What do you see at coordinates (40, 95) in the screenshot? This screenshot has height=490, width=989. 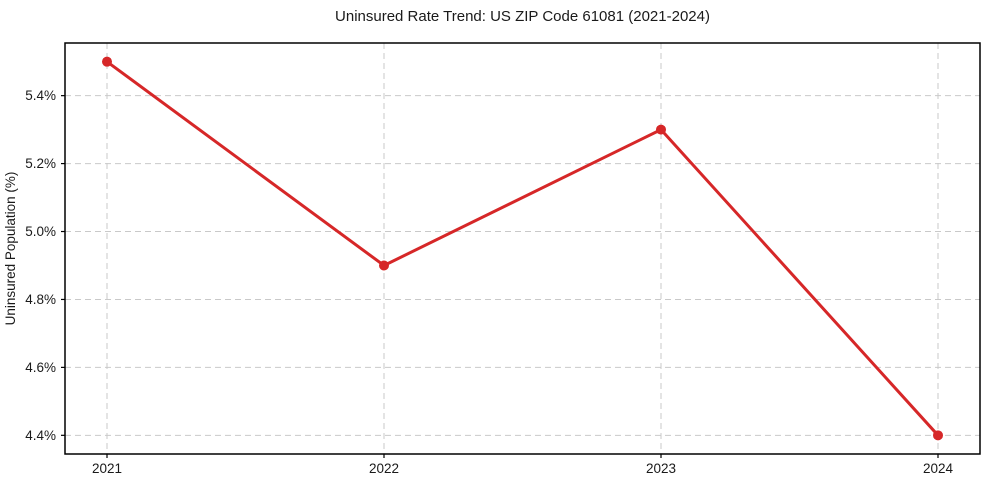 I see `y-tick-label: 5.4%` at bounding box center [40, 95].